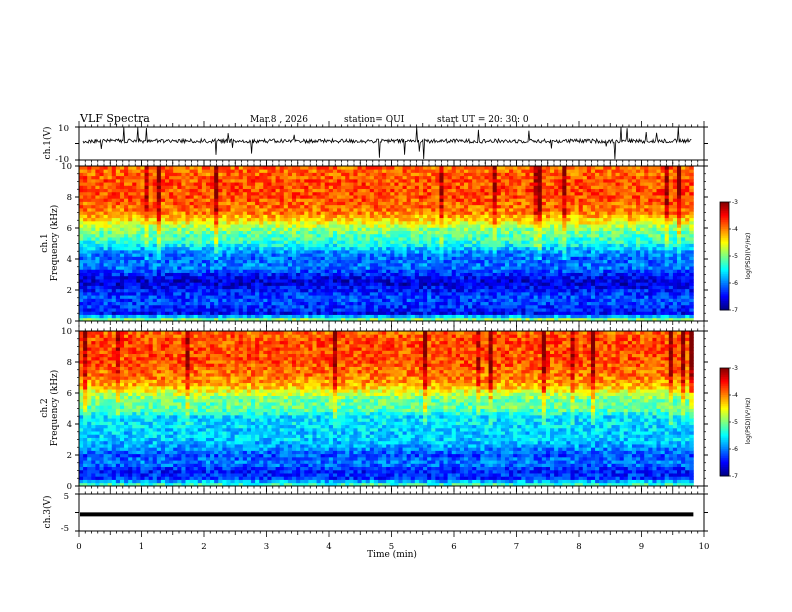  What do you see at coordinates (47, 143) in the screenshot?
I see `ch1-waveform-ylabel: ch.1(V)` at bounding box center [47, 143].